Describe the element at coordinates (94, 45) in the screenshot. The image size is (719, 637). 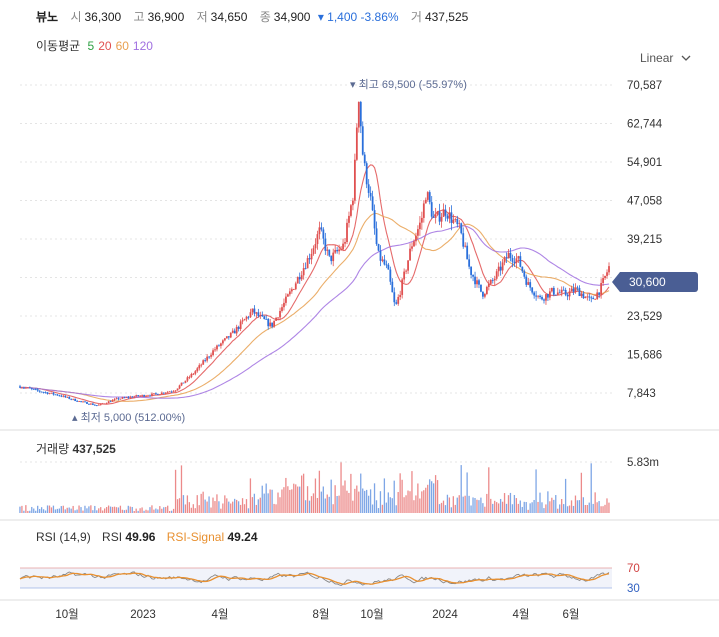
I see `moving-average-legend: 이동평균 5 20 60 120` at that location.